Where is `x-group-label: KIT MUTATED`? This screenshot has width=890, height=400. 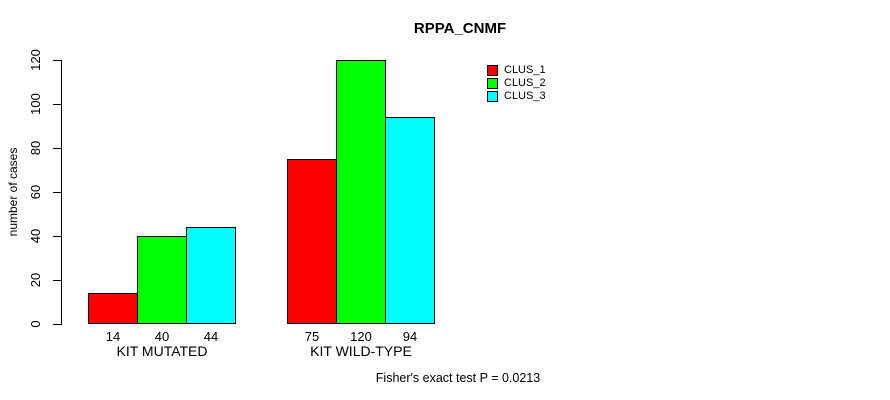 x-group-label: KIT MUTATED is located at coordinates (162, 351).